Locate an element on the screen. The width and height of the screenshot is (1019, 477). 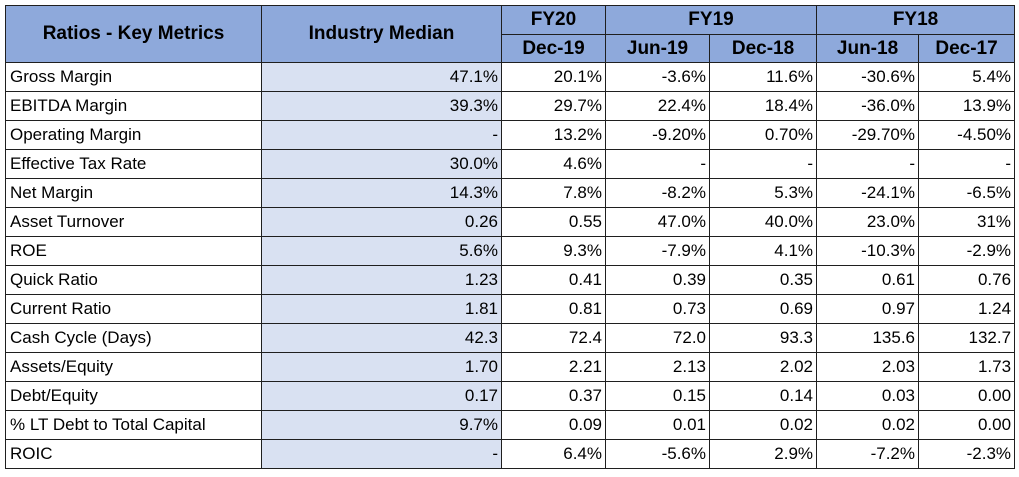
metric-name-cell: ROE is located at coordinates (133, 251).